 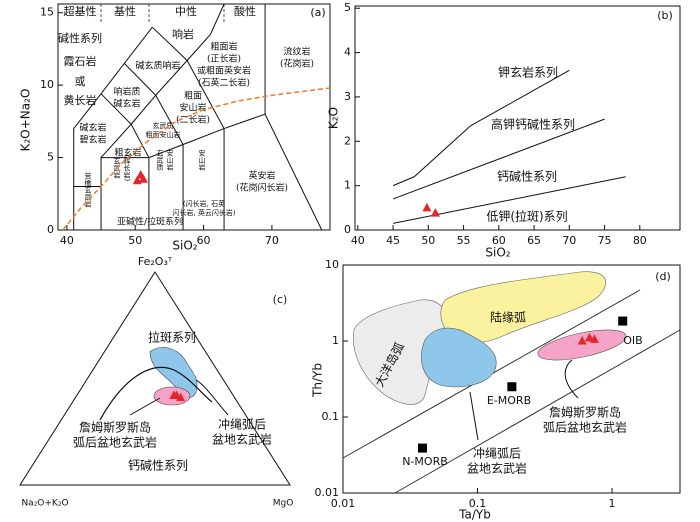 What do you see at coordinates (533, 124) in the screenshot?
I see `field-label: 高钾钙碱性系列` at bounding box center [533, 124].